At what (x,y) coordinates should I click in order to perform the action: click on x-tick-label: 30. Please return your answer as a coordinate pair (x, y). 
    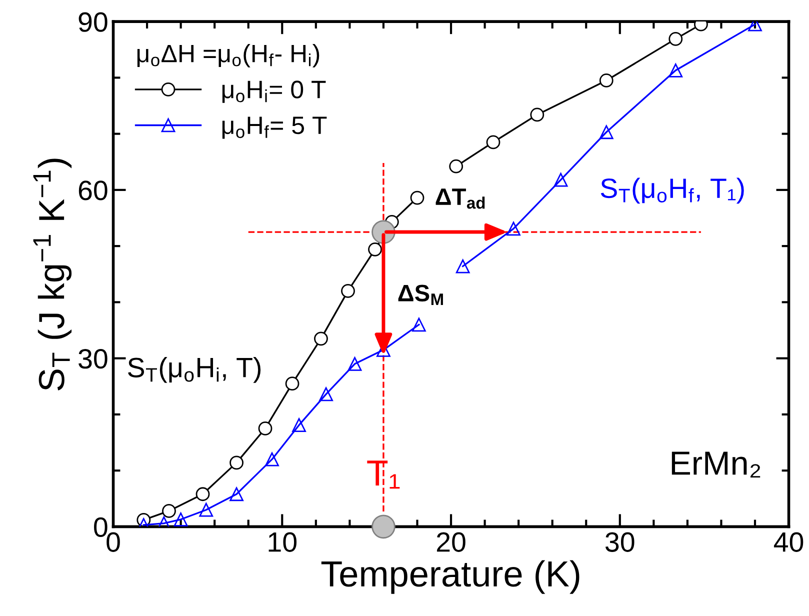
    Looking at the image, I should click on (620, 542).